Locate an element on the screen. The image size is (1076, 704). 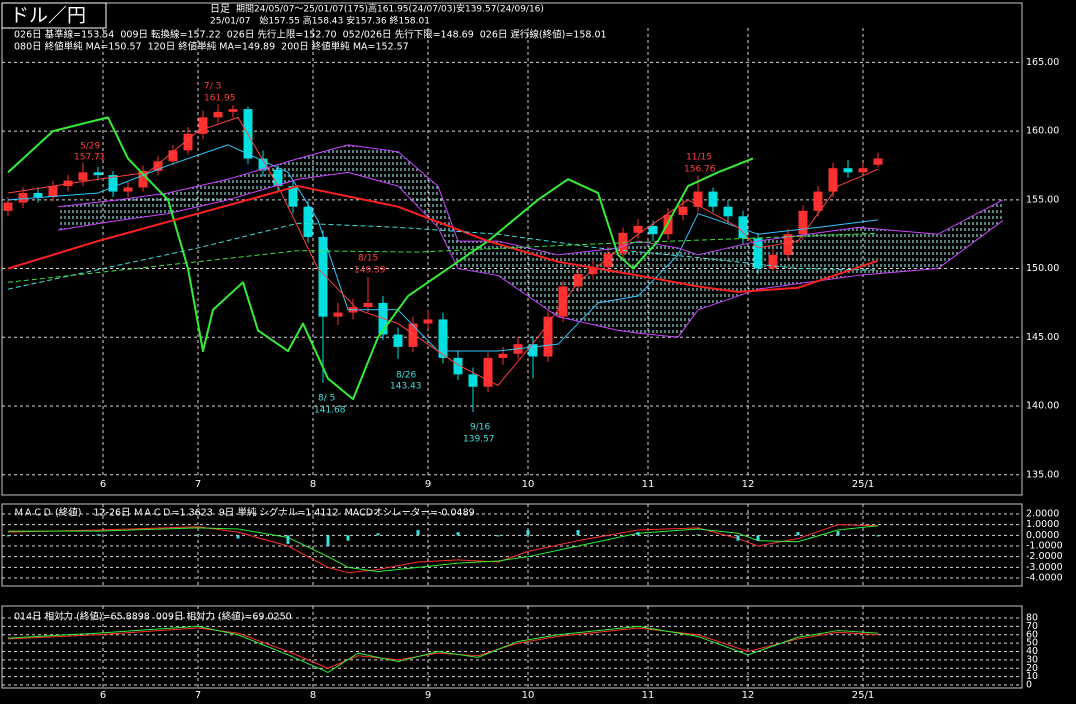
y-tick-label: 0.0000 is located at coordinates (1042, 535).